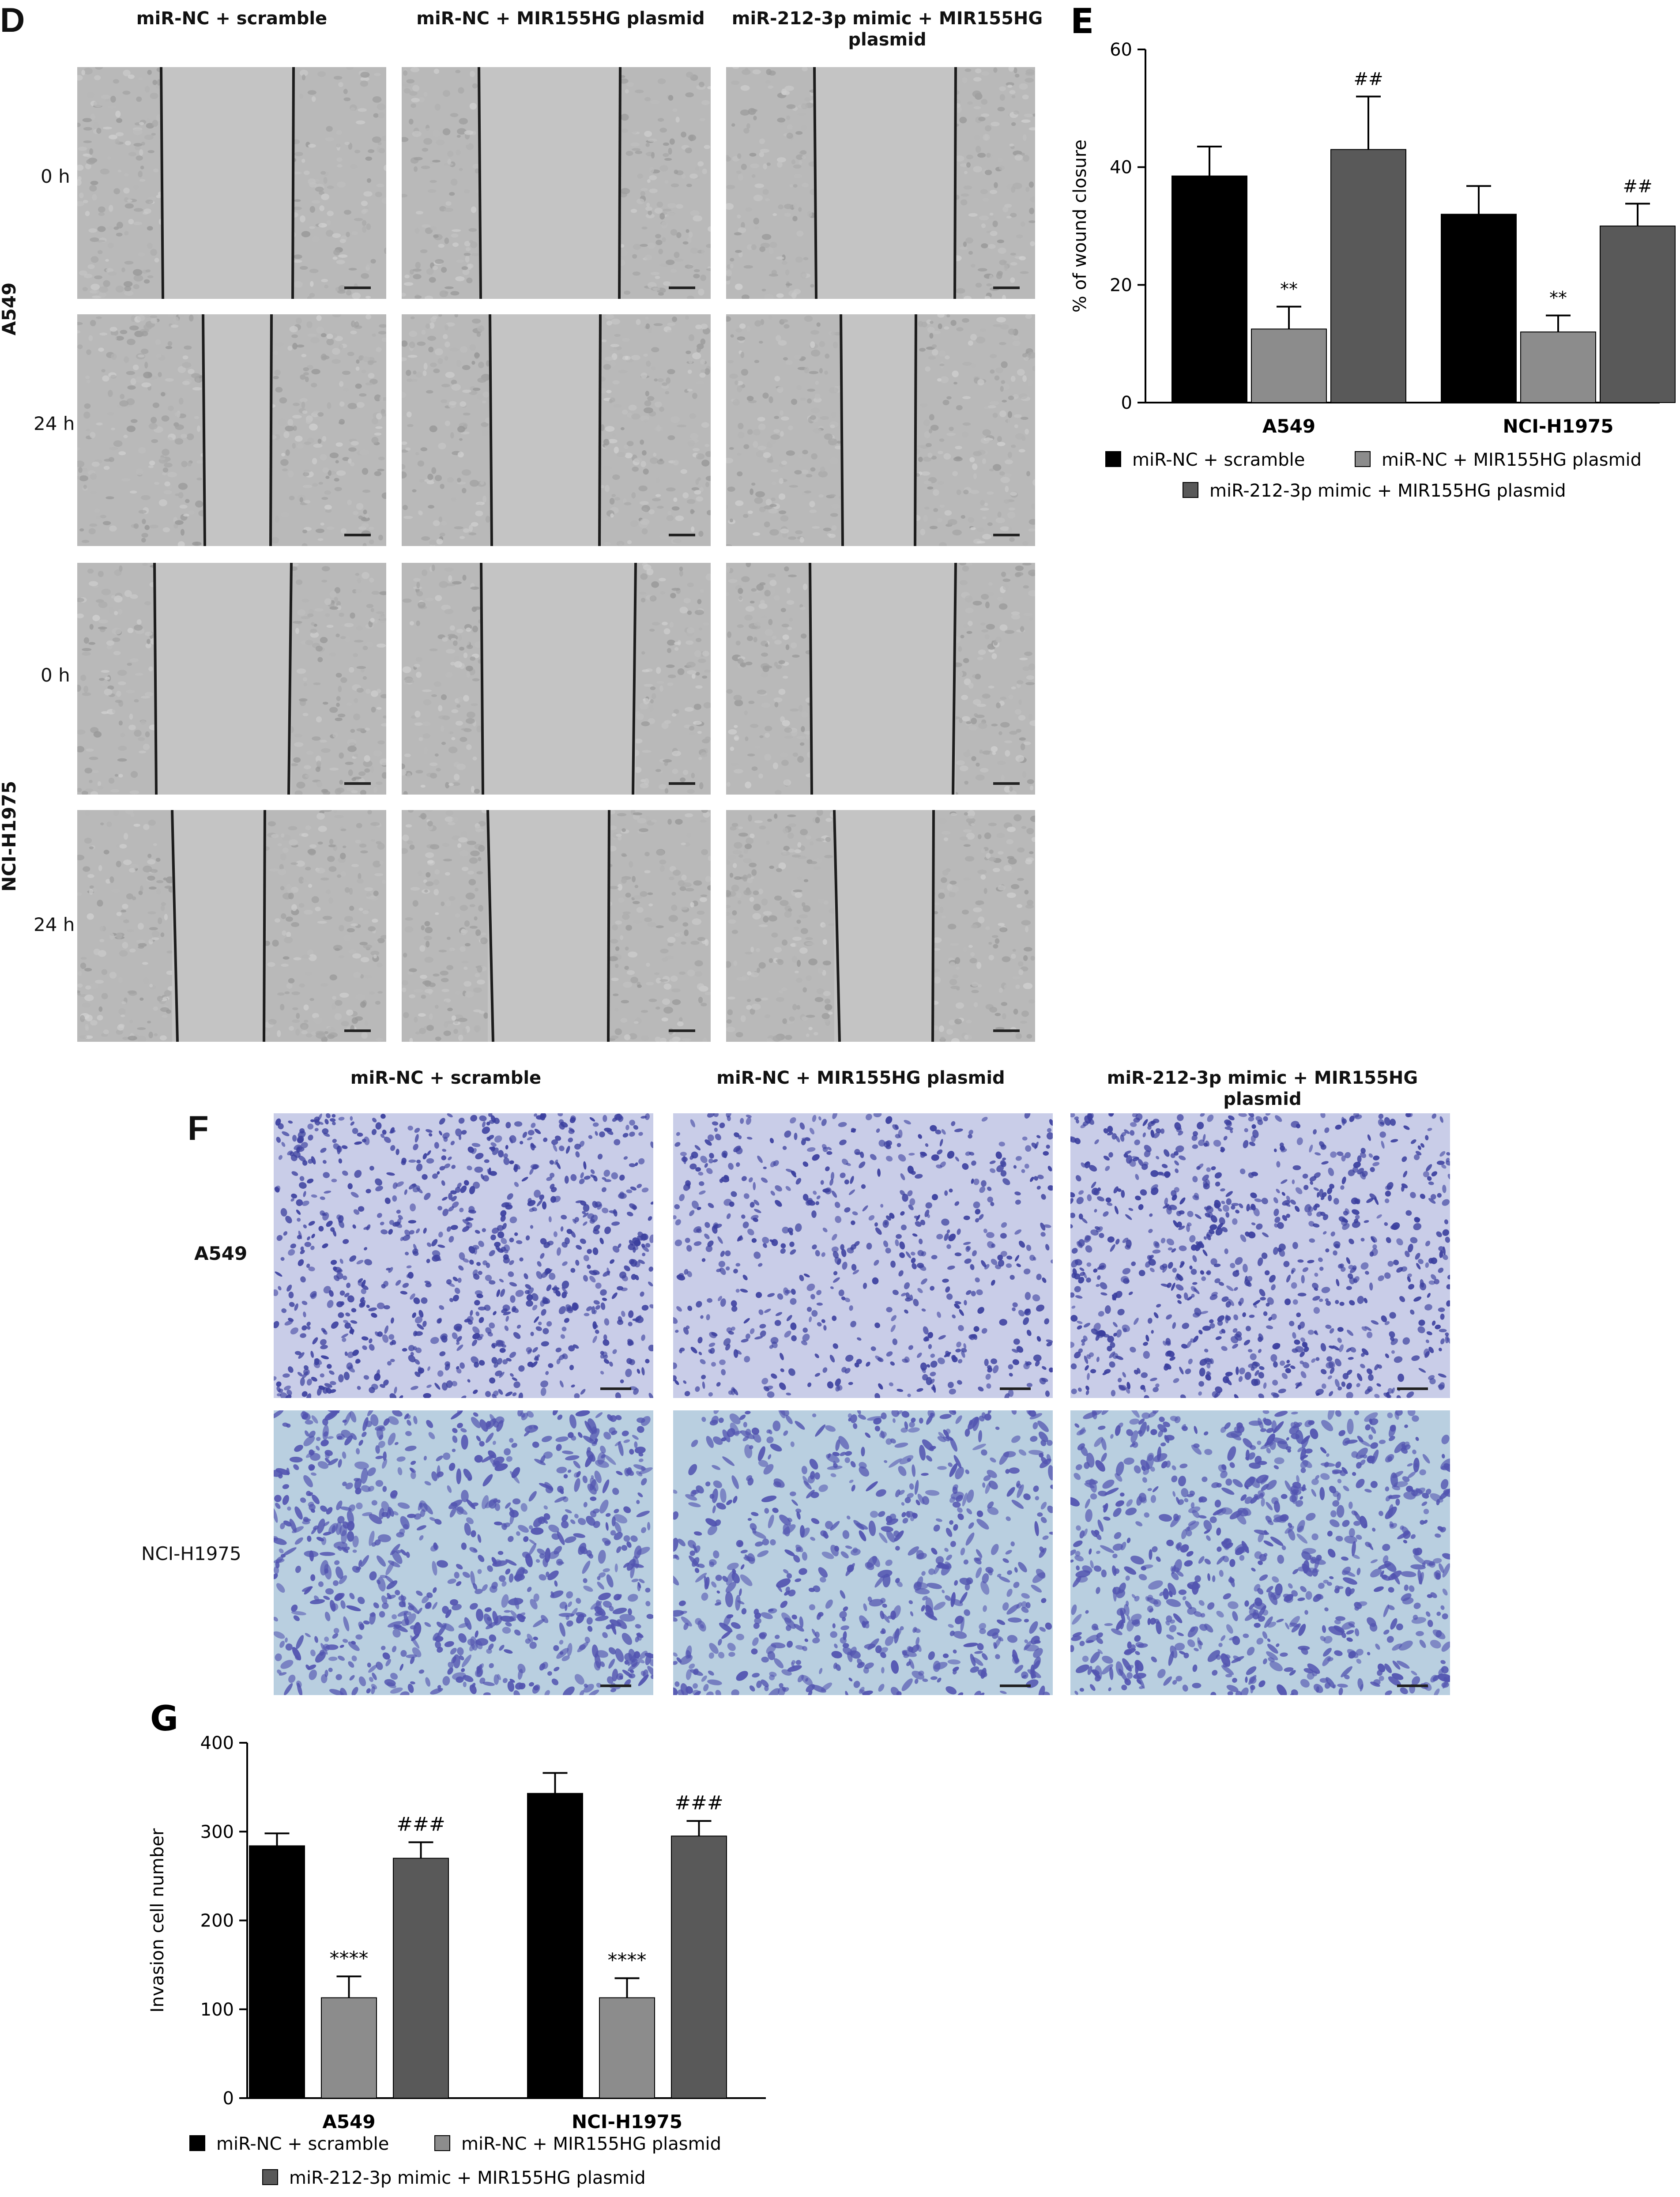  I want to click on y-tick-label: 20, so click(1121, 285).